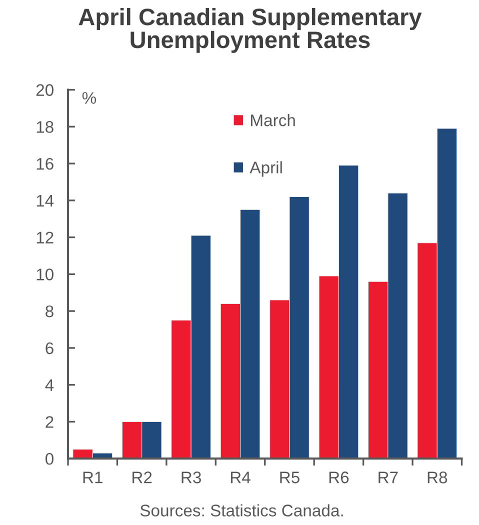 This screenshot has height=525, width=479. What do you see at coordinates (49, 385) in the screenshot?
I see `y-tick-label: 4` at bounding box center [49, 385].